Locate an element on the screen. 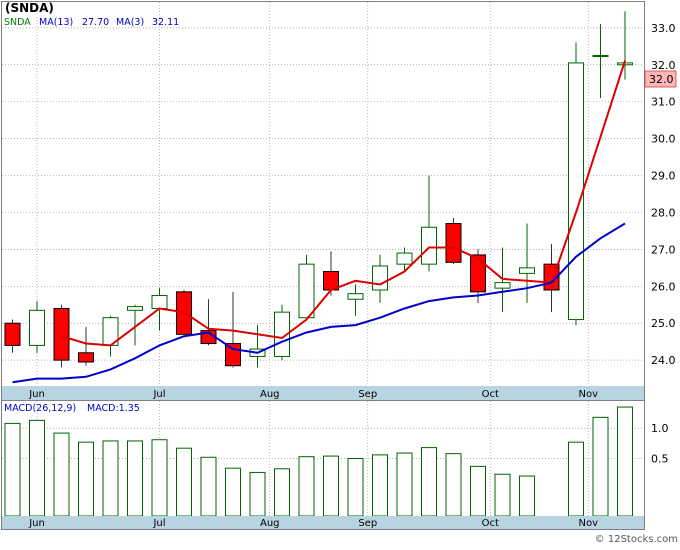 The width and height of the screenshot is (680, 550). macd-y-tick-label: 1.0 is located at coordinates (660, 428).